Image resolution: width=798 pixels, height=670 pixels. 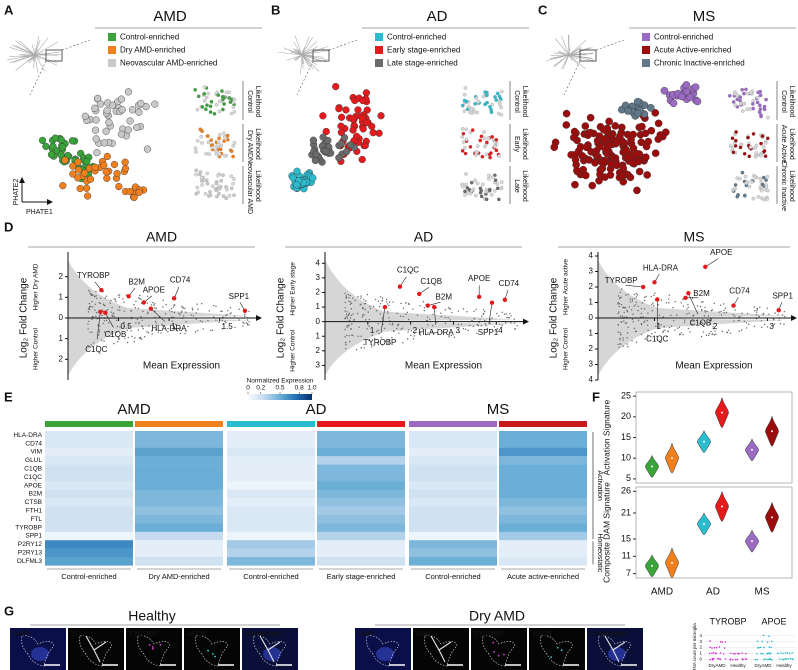 What do you see at coordinates (33, 536) in the screenshot?
I see `gene-row-label: SPP1` at bounding box center [33, 536].